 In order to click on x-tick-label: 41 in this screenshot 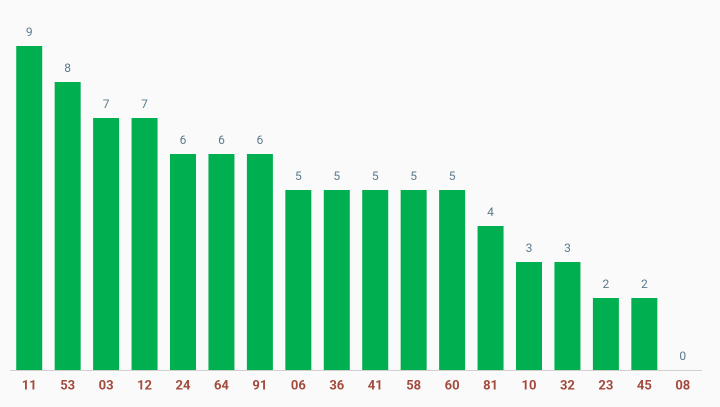, I will do `click(375, 385)`.